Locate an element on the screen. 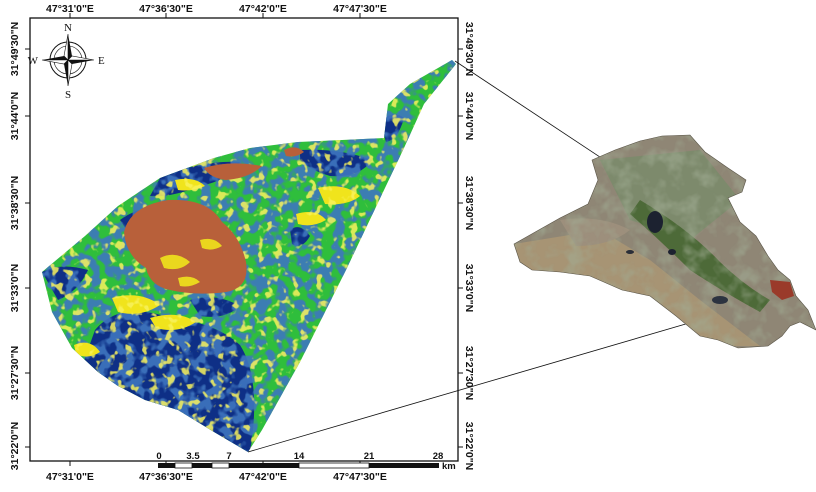 The height and width of the screenshot is (492, 816). left-tick-label: 31°38'30"N is located at coordinates (15, 203).